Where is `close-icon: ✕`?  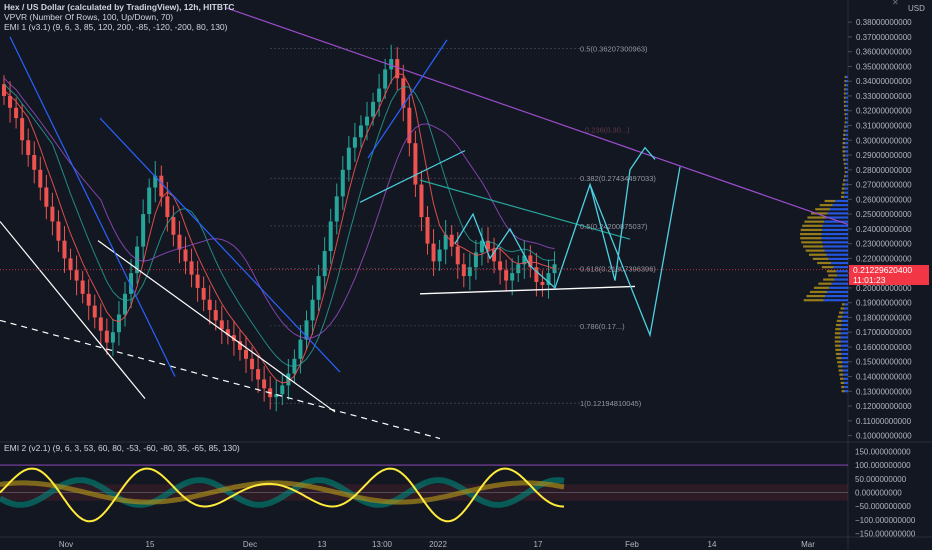
close-icon: ✕ is located at coordinates (895, 3).